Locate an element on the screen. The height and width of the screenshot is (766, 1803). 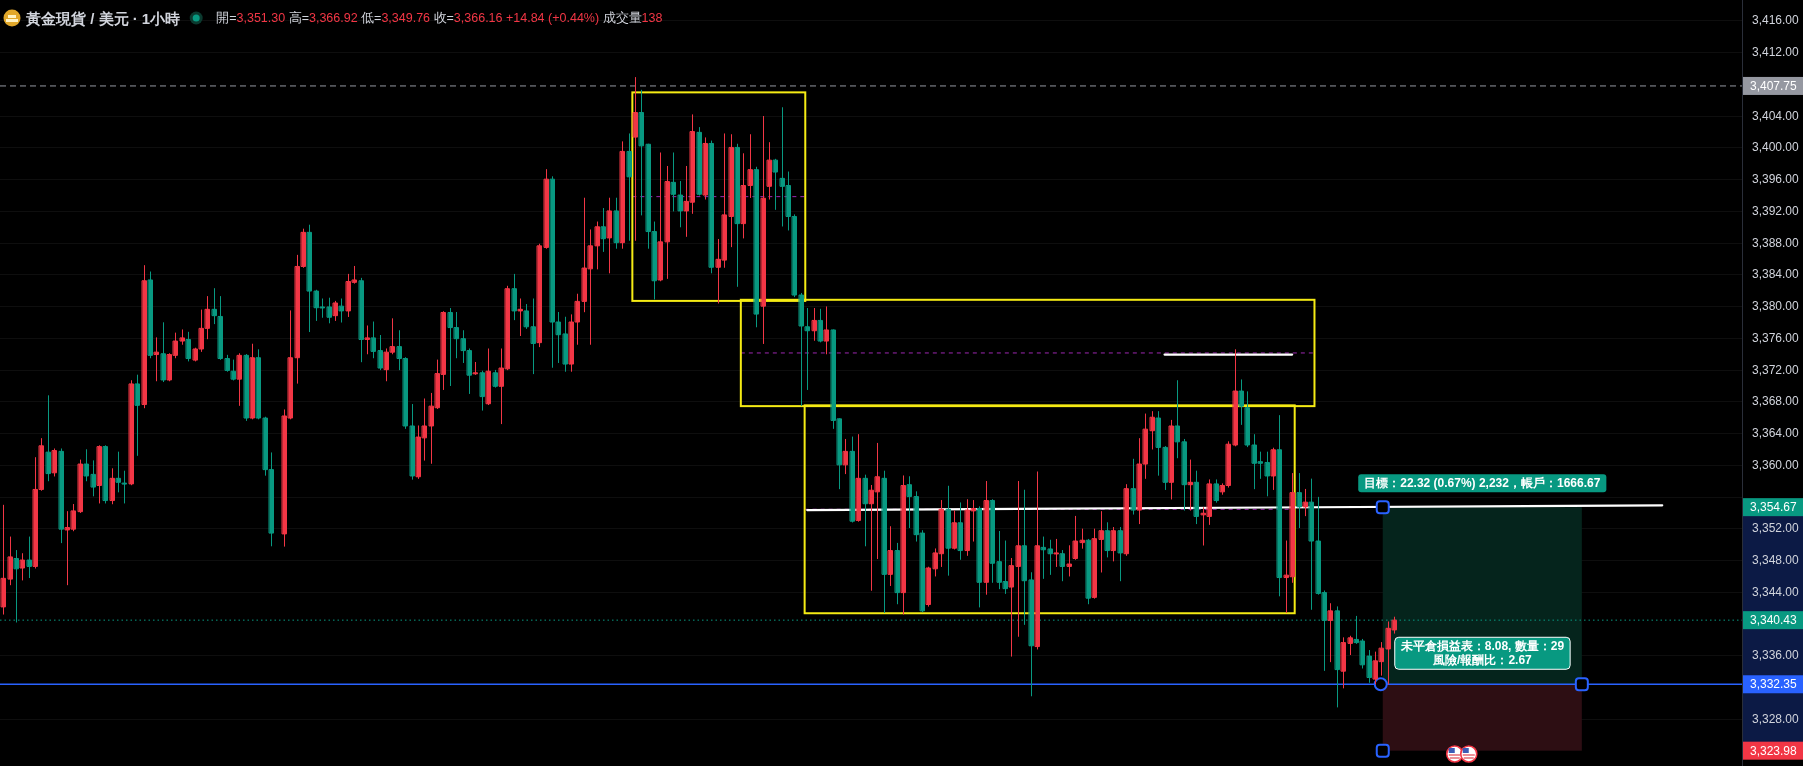
y-tick-label: 3,344.00 is located at coordinates (1775, 591).